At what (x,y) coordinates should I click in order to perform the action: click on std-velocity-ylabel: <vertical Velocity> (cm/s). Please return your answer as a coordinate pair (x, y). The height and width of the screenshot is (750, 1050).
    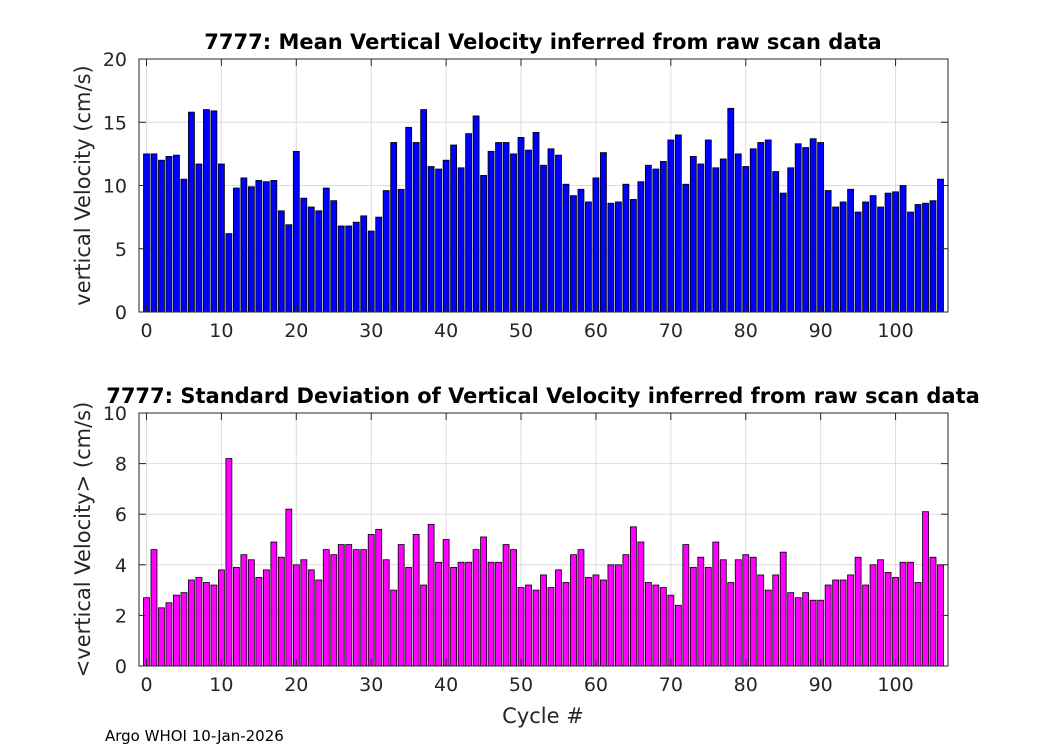
    Looking at the image, I should click on (83, 540).